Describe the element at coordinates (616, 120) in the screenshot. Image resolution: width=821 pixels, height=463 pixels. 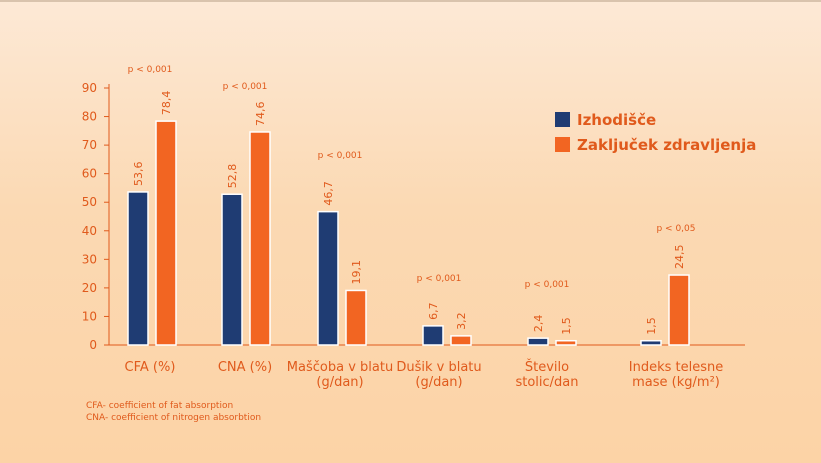
I see `legend-label-0: Izhodišče` at that location.